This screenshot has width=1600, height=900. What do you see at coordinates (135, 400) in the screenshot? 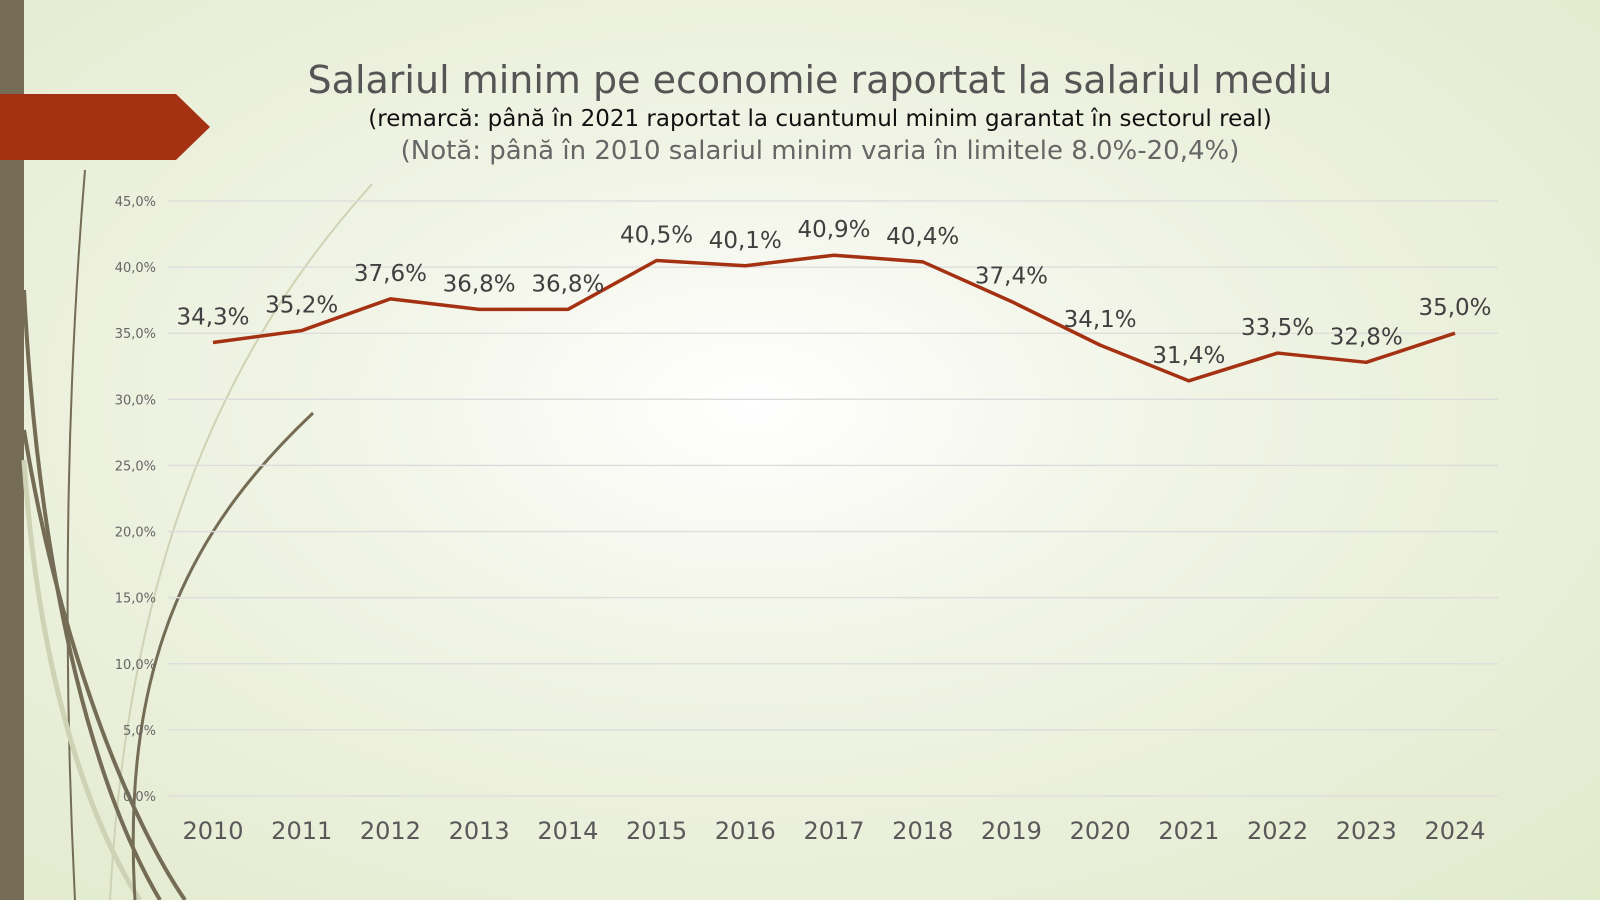
I see `y-tick-label: 30,0%` at bounding box center [135, 400].